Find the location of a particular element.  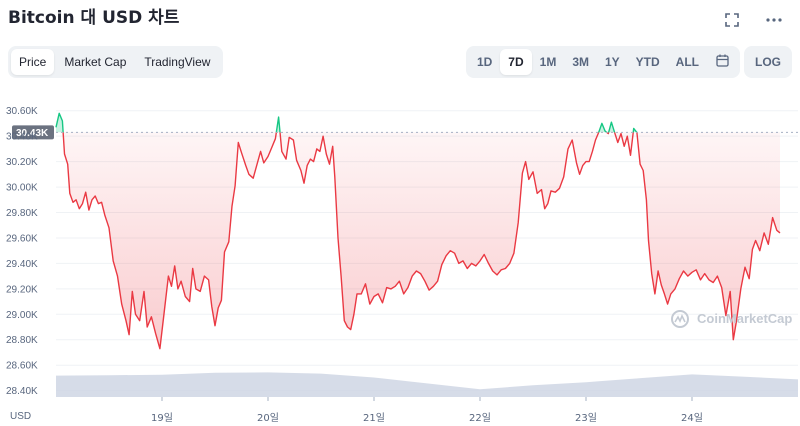

calendar-icon is located at coordinates (722, 62).